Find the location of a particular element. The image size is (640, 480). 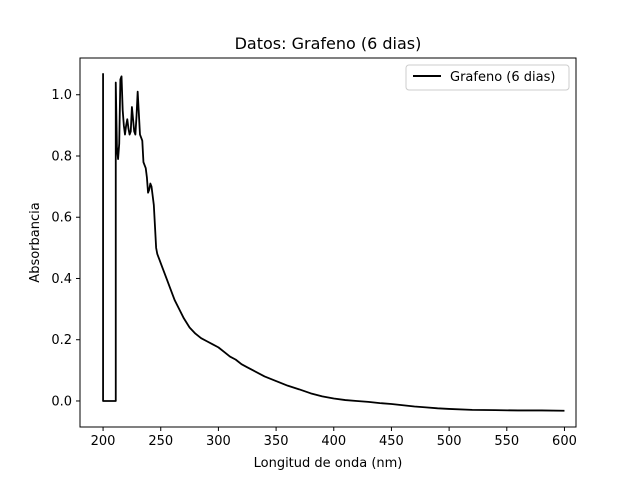

x-tick-label: 500 is located at coordinates (449, 441).